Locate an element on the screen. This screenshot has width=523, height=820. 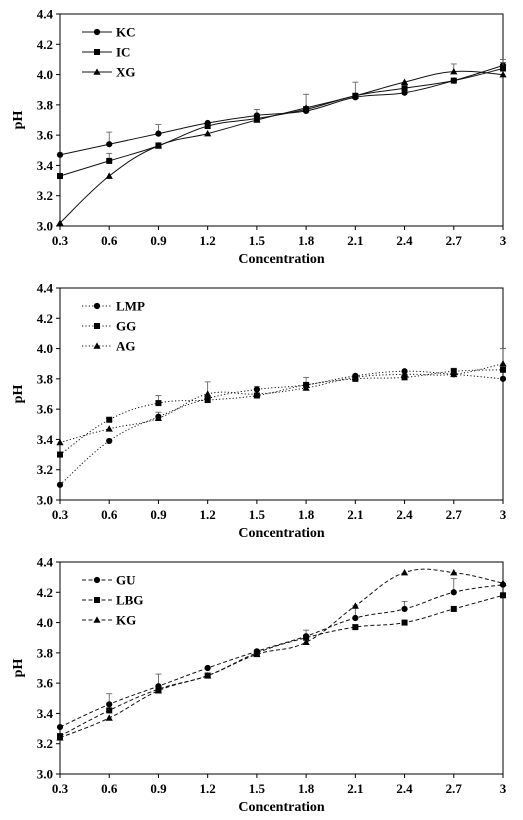
y-tick-label: 4.2 is located at coordinates (45, 44).